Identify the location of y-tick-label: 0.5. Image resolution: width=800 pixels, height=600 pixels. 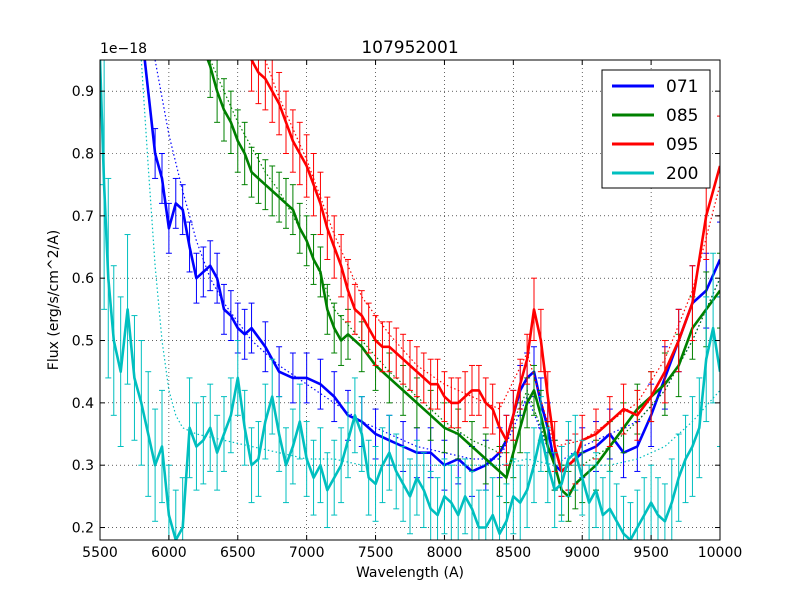
(83, 342).